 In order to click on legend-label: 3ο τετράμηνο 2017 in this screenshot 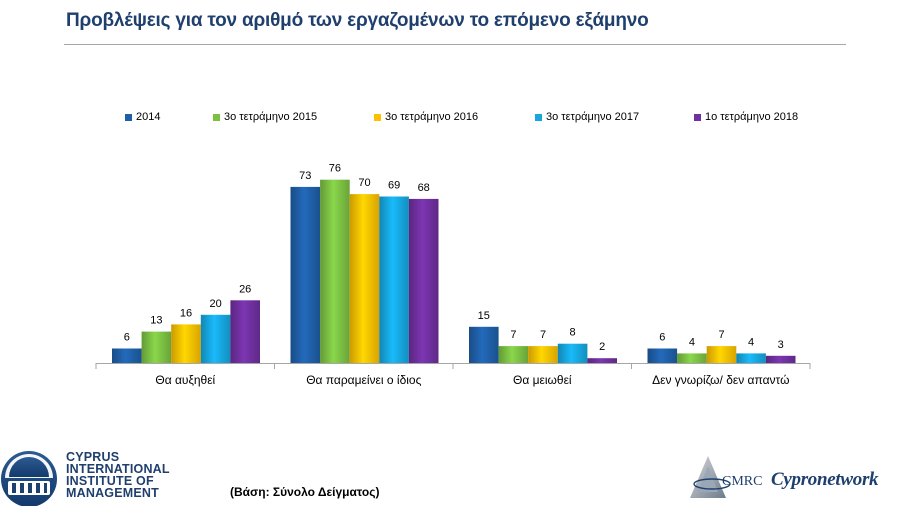, I will do `click(593, 117)`.